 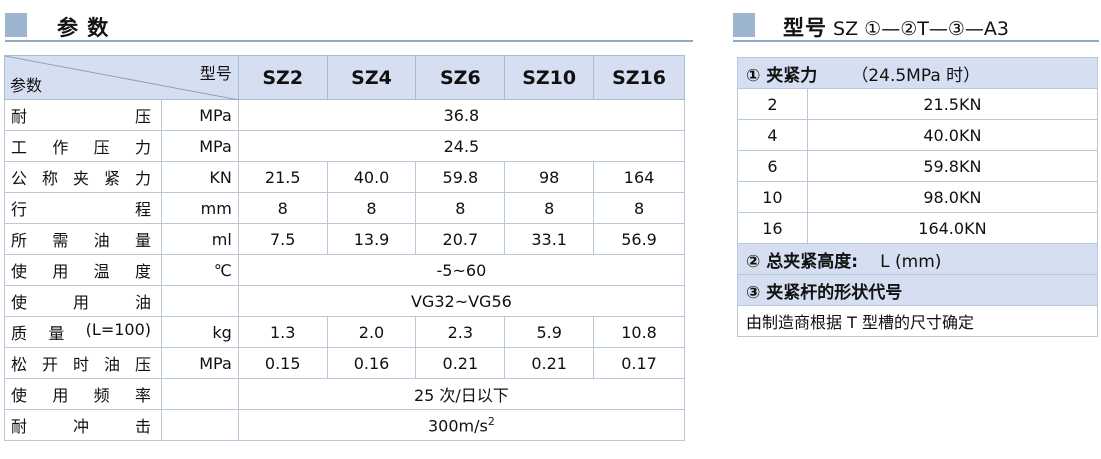 I want to click on size-code-cell: 10, so click(x=772, y=197).